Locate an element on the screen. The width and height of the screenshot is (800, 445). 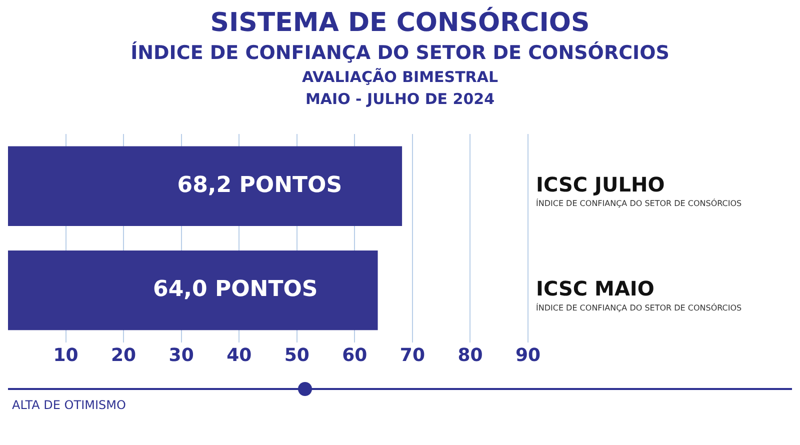
data-label: 64,0 PONTOS is located at coordinates (235, 289).